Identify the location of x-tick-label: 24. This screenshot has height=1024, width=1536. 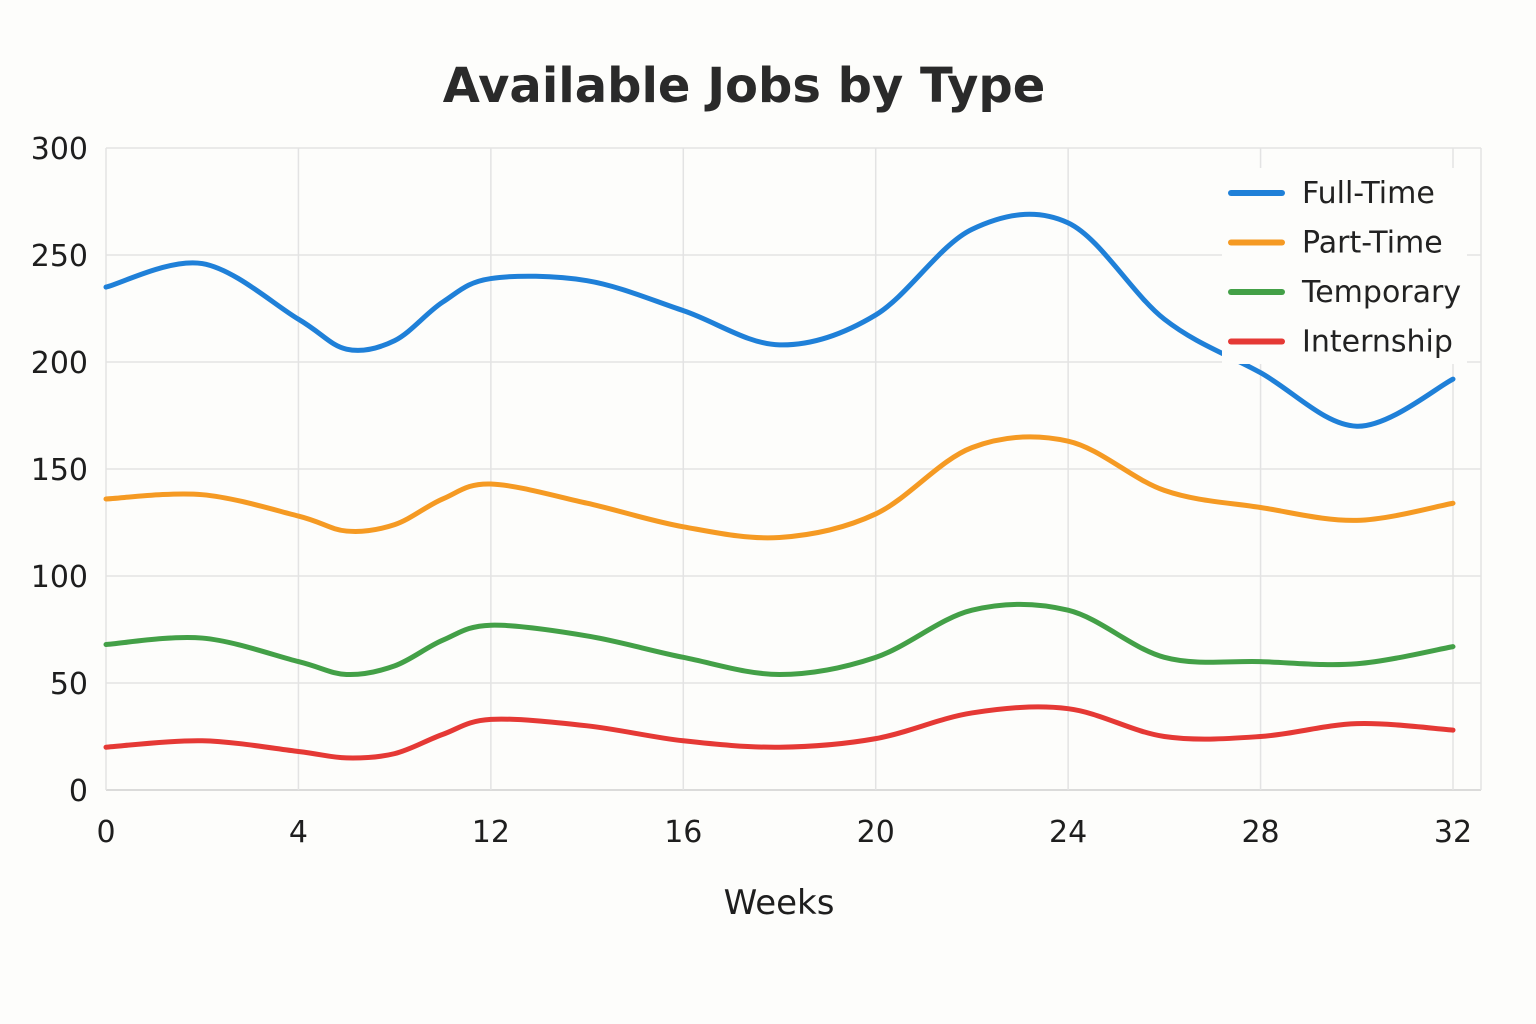
(1068, 832).